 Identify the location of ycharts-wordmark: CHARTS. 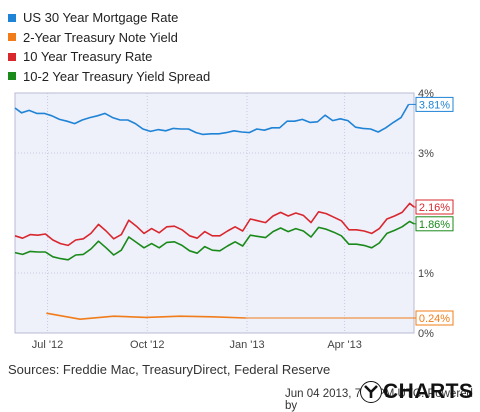
(428, 391).